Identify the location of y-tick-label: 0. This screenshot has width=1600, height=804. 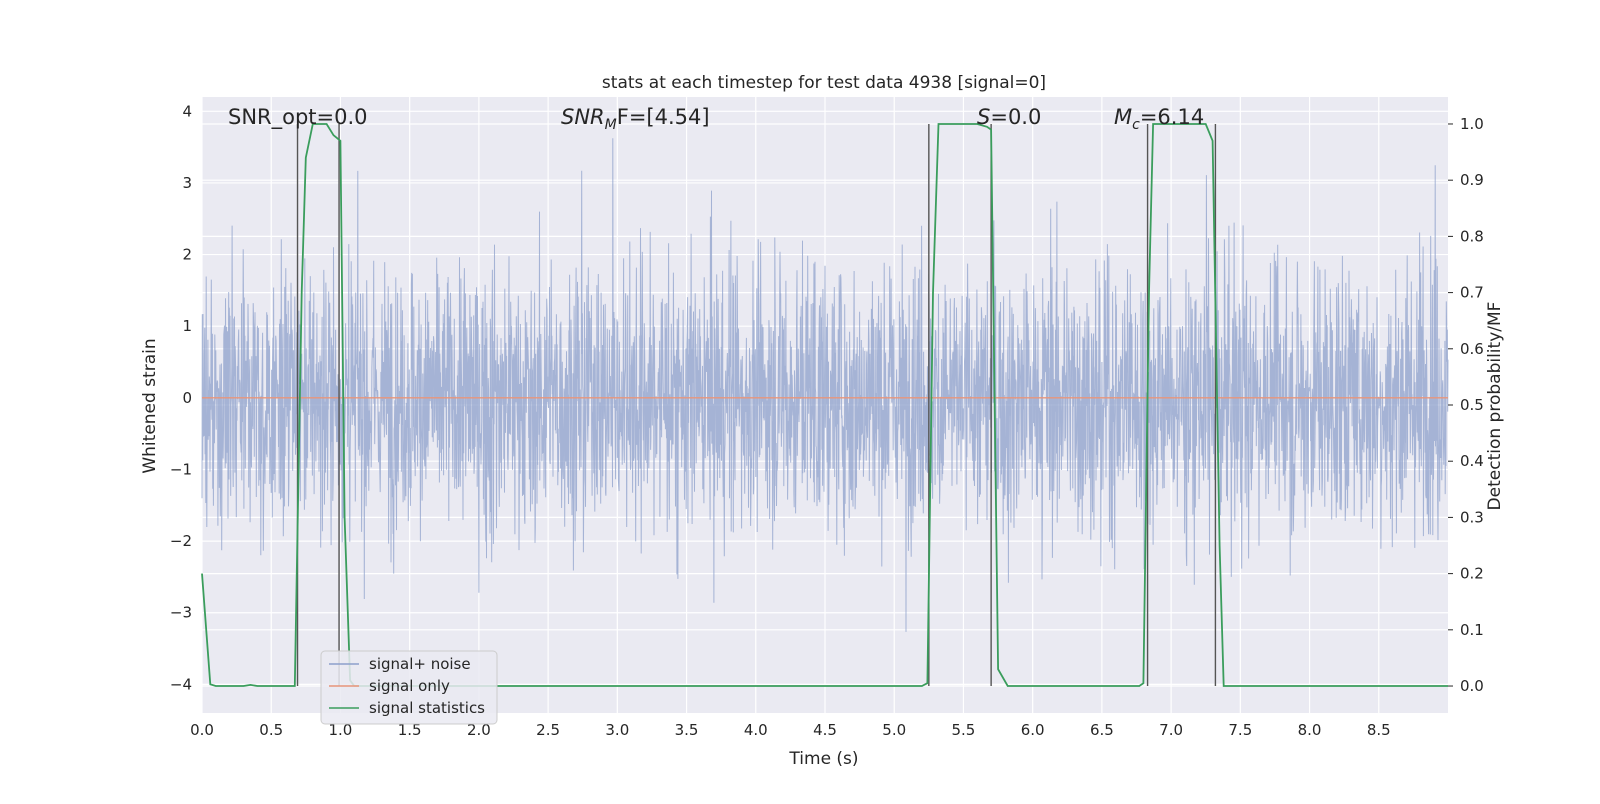
(187, 398).